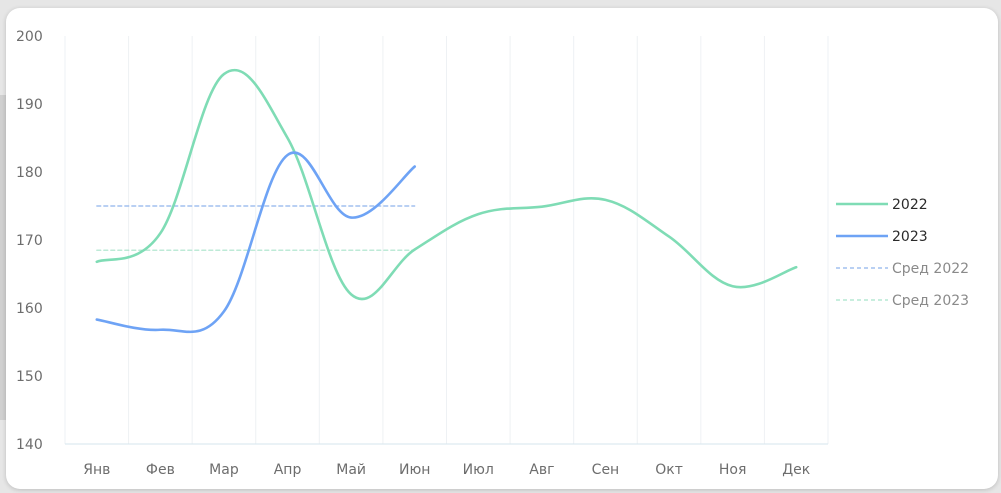 The image size is (1001, 493). Describe the element at coordinates (160, 470) in the screenshot. I see `x-tick-label: Фев` at that location.